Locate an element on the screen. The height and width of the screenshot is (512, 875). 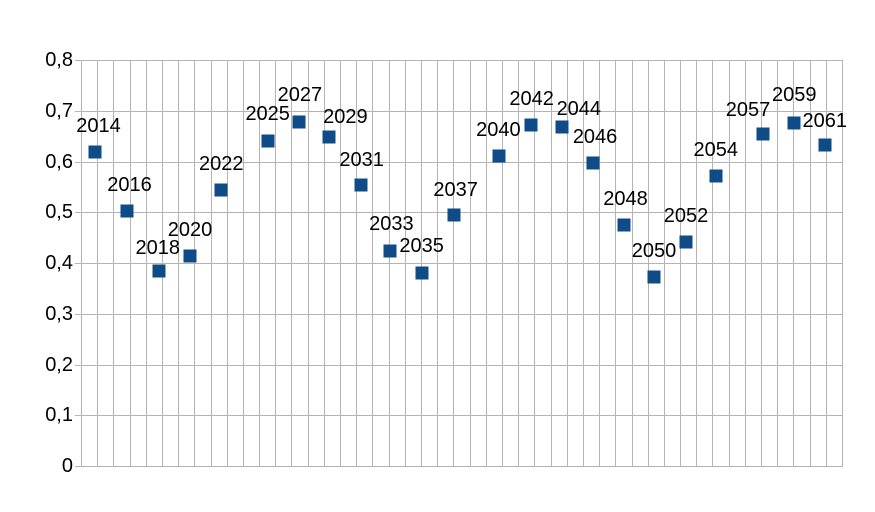
data-point-label: 2050 is located at coordinates (654, 250).